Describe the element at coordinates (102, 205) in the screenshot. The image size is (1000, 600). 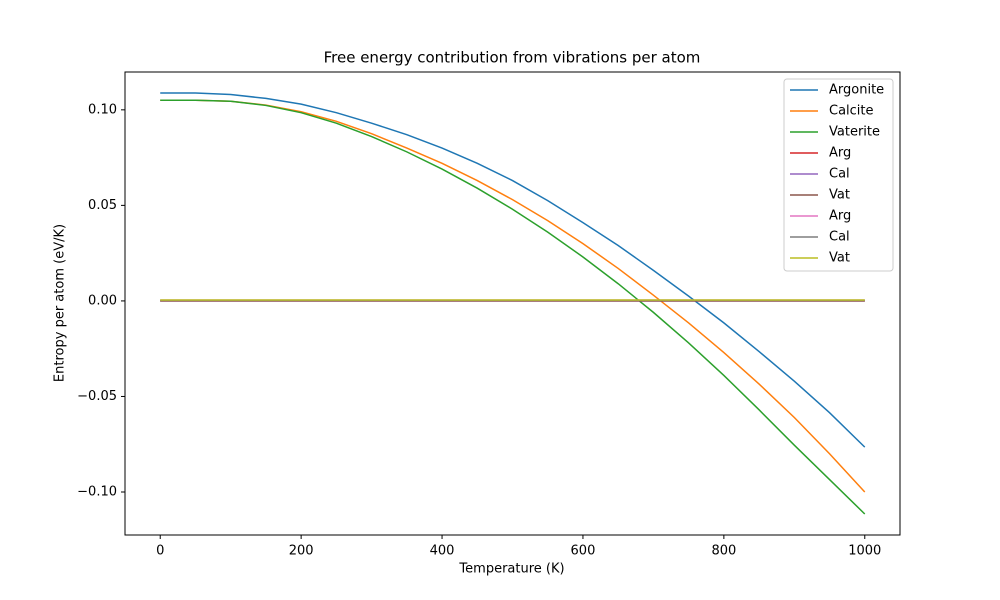
I see `y-tick-label: 0.05` at that location.